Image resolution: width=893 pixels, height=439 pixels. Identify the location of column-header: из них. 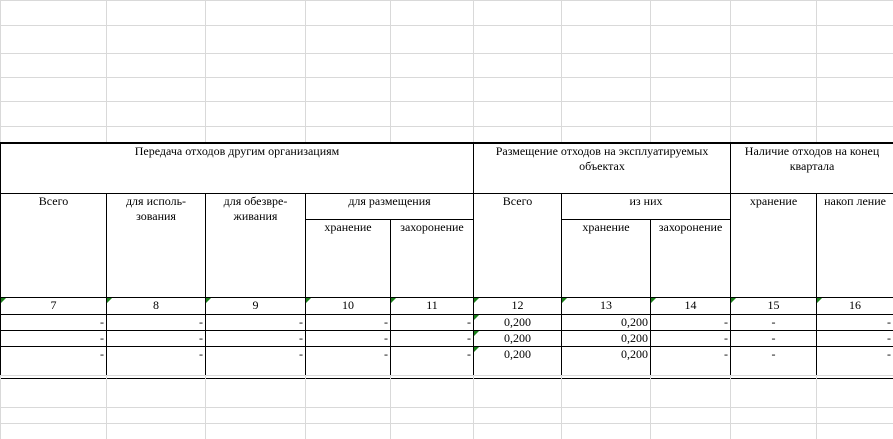
(646, 206).